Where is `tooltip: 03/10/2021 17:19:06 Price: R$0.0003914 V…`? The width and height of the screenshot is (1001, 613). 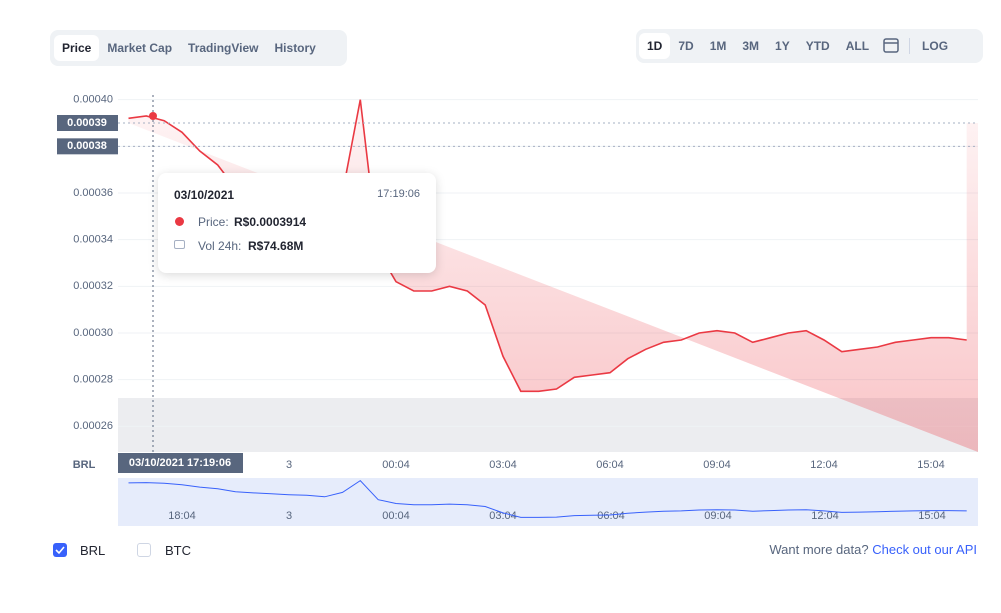
tooltip: 03/10/2021 17:19:06 Price: R$0.0003914 V… is located at coordinates (297, 223).